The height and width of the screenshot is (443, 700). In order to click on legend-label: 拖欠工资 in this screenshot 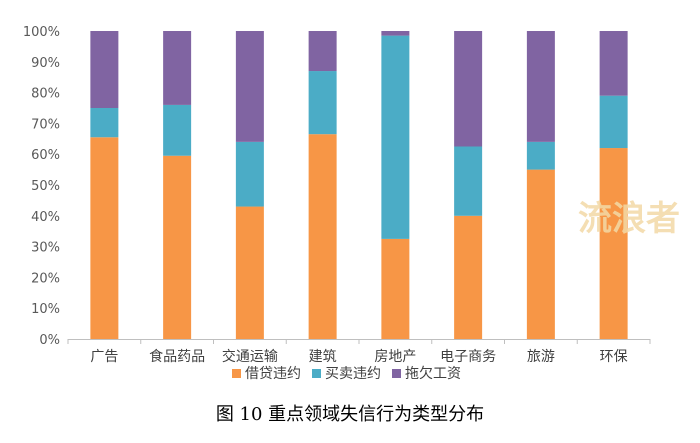, I will do `click(433, 374)`.